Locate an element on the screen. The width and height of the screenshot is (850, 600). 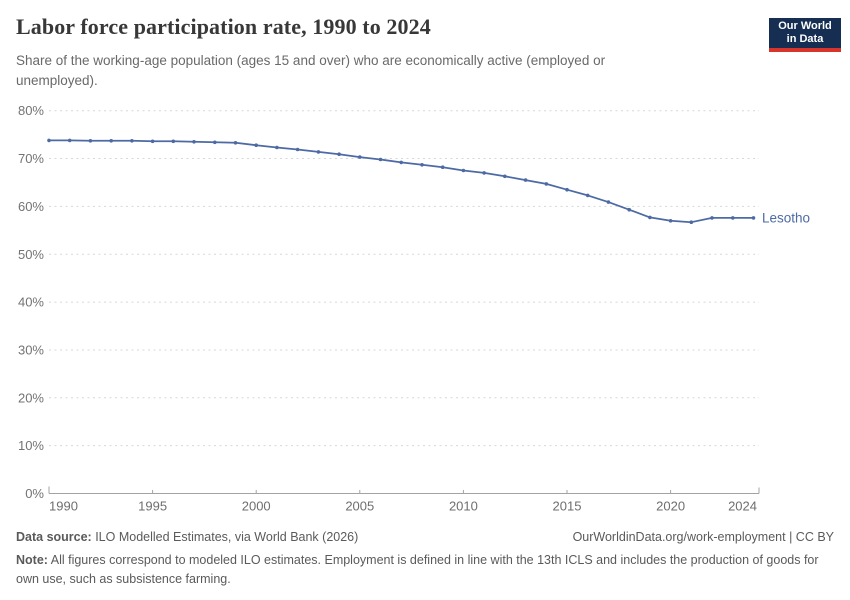
series-line-lesotho is located at coordinates (401, 181).